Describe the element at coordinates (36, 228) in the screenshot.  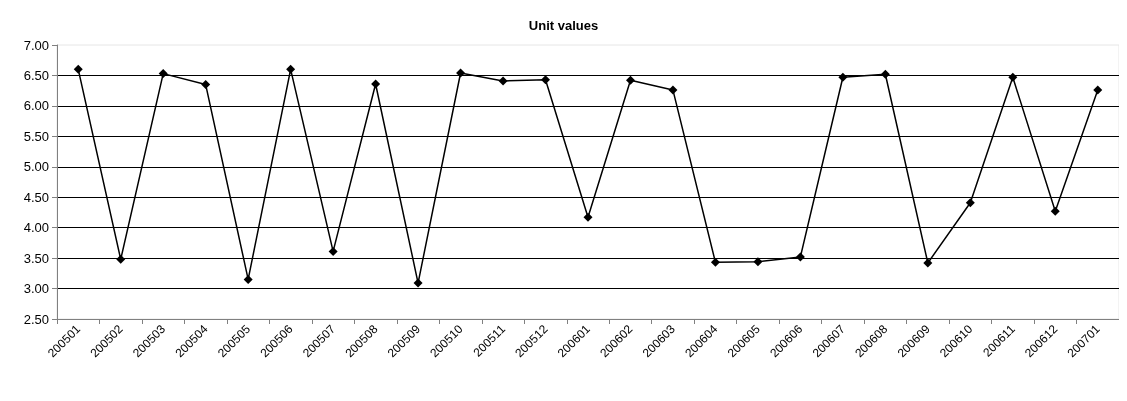
I see `y-tick-label: 4.00` at that location.